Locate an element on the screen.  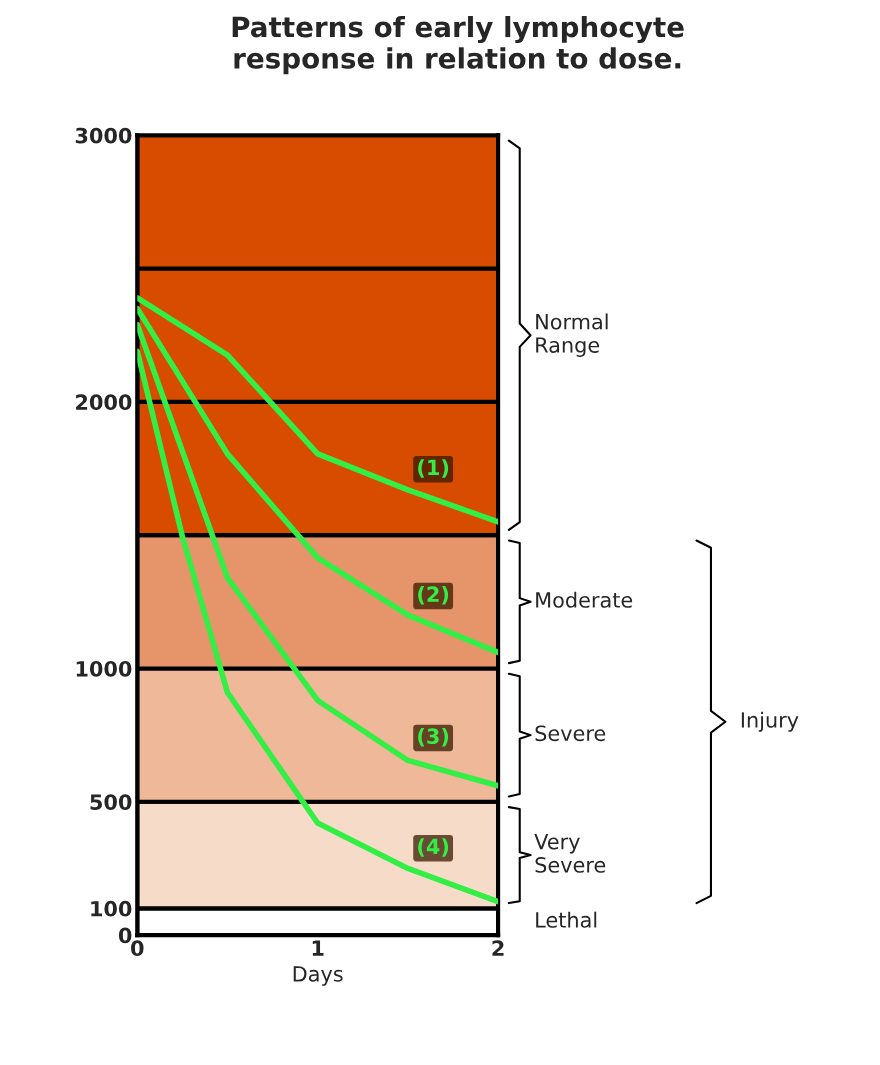
x-axis-title: Days is located at coordinates (318, 976).